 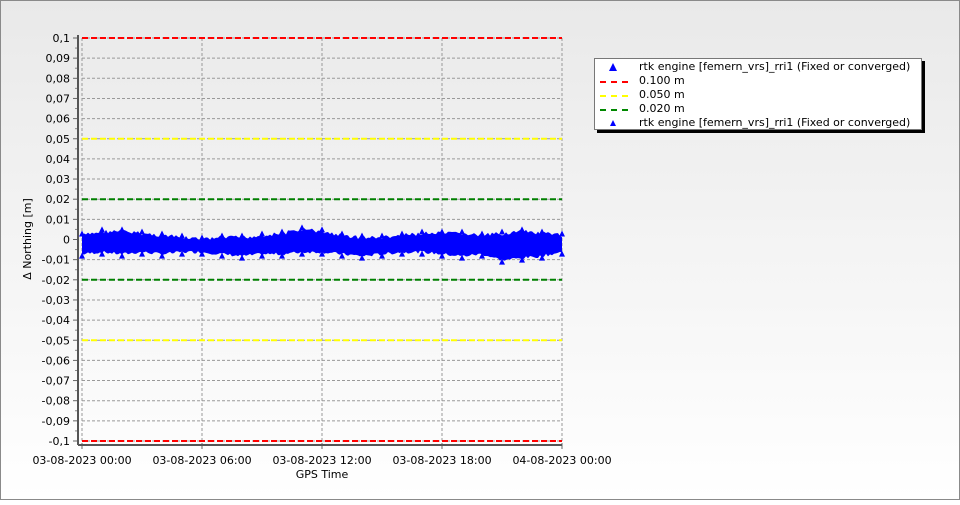 What do you see at coordinates (62, 38) in the screenshot?
I see `y-tick-label: 0,1` at bounding box center [62, 38].